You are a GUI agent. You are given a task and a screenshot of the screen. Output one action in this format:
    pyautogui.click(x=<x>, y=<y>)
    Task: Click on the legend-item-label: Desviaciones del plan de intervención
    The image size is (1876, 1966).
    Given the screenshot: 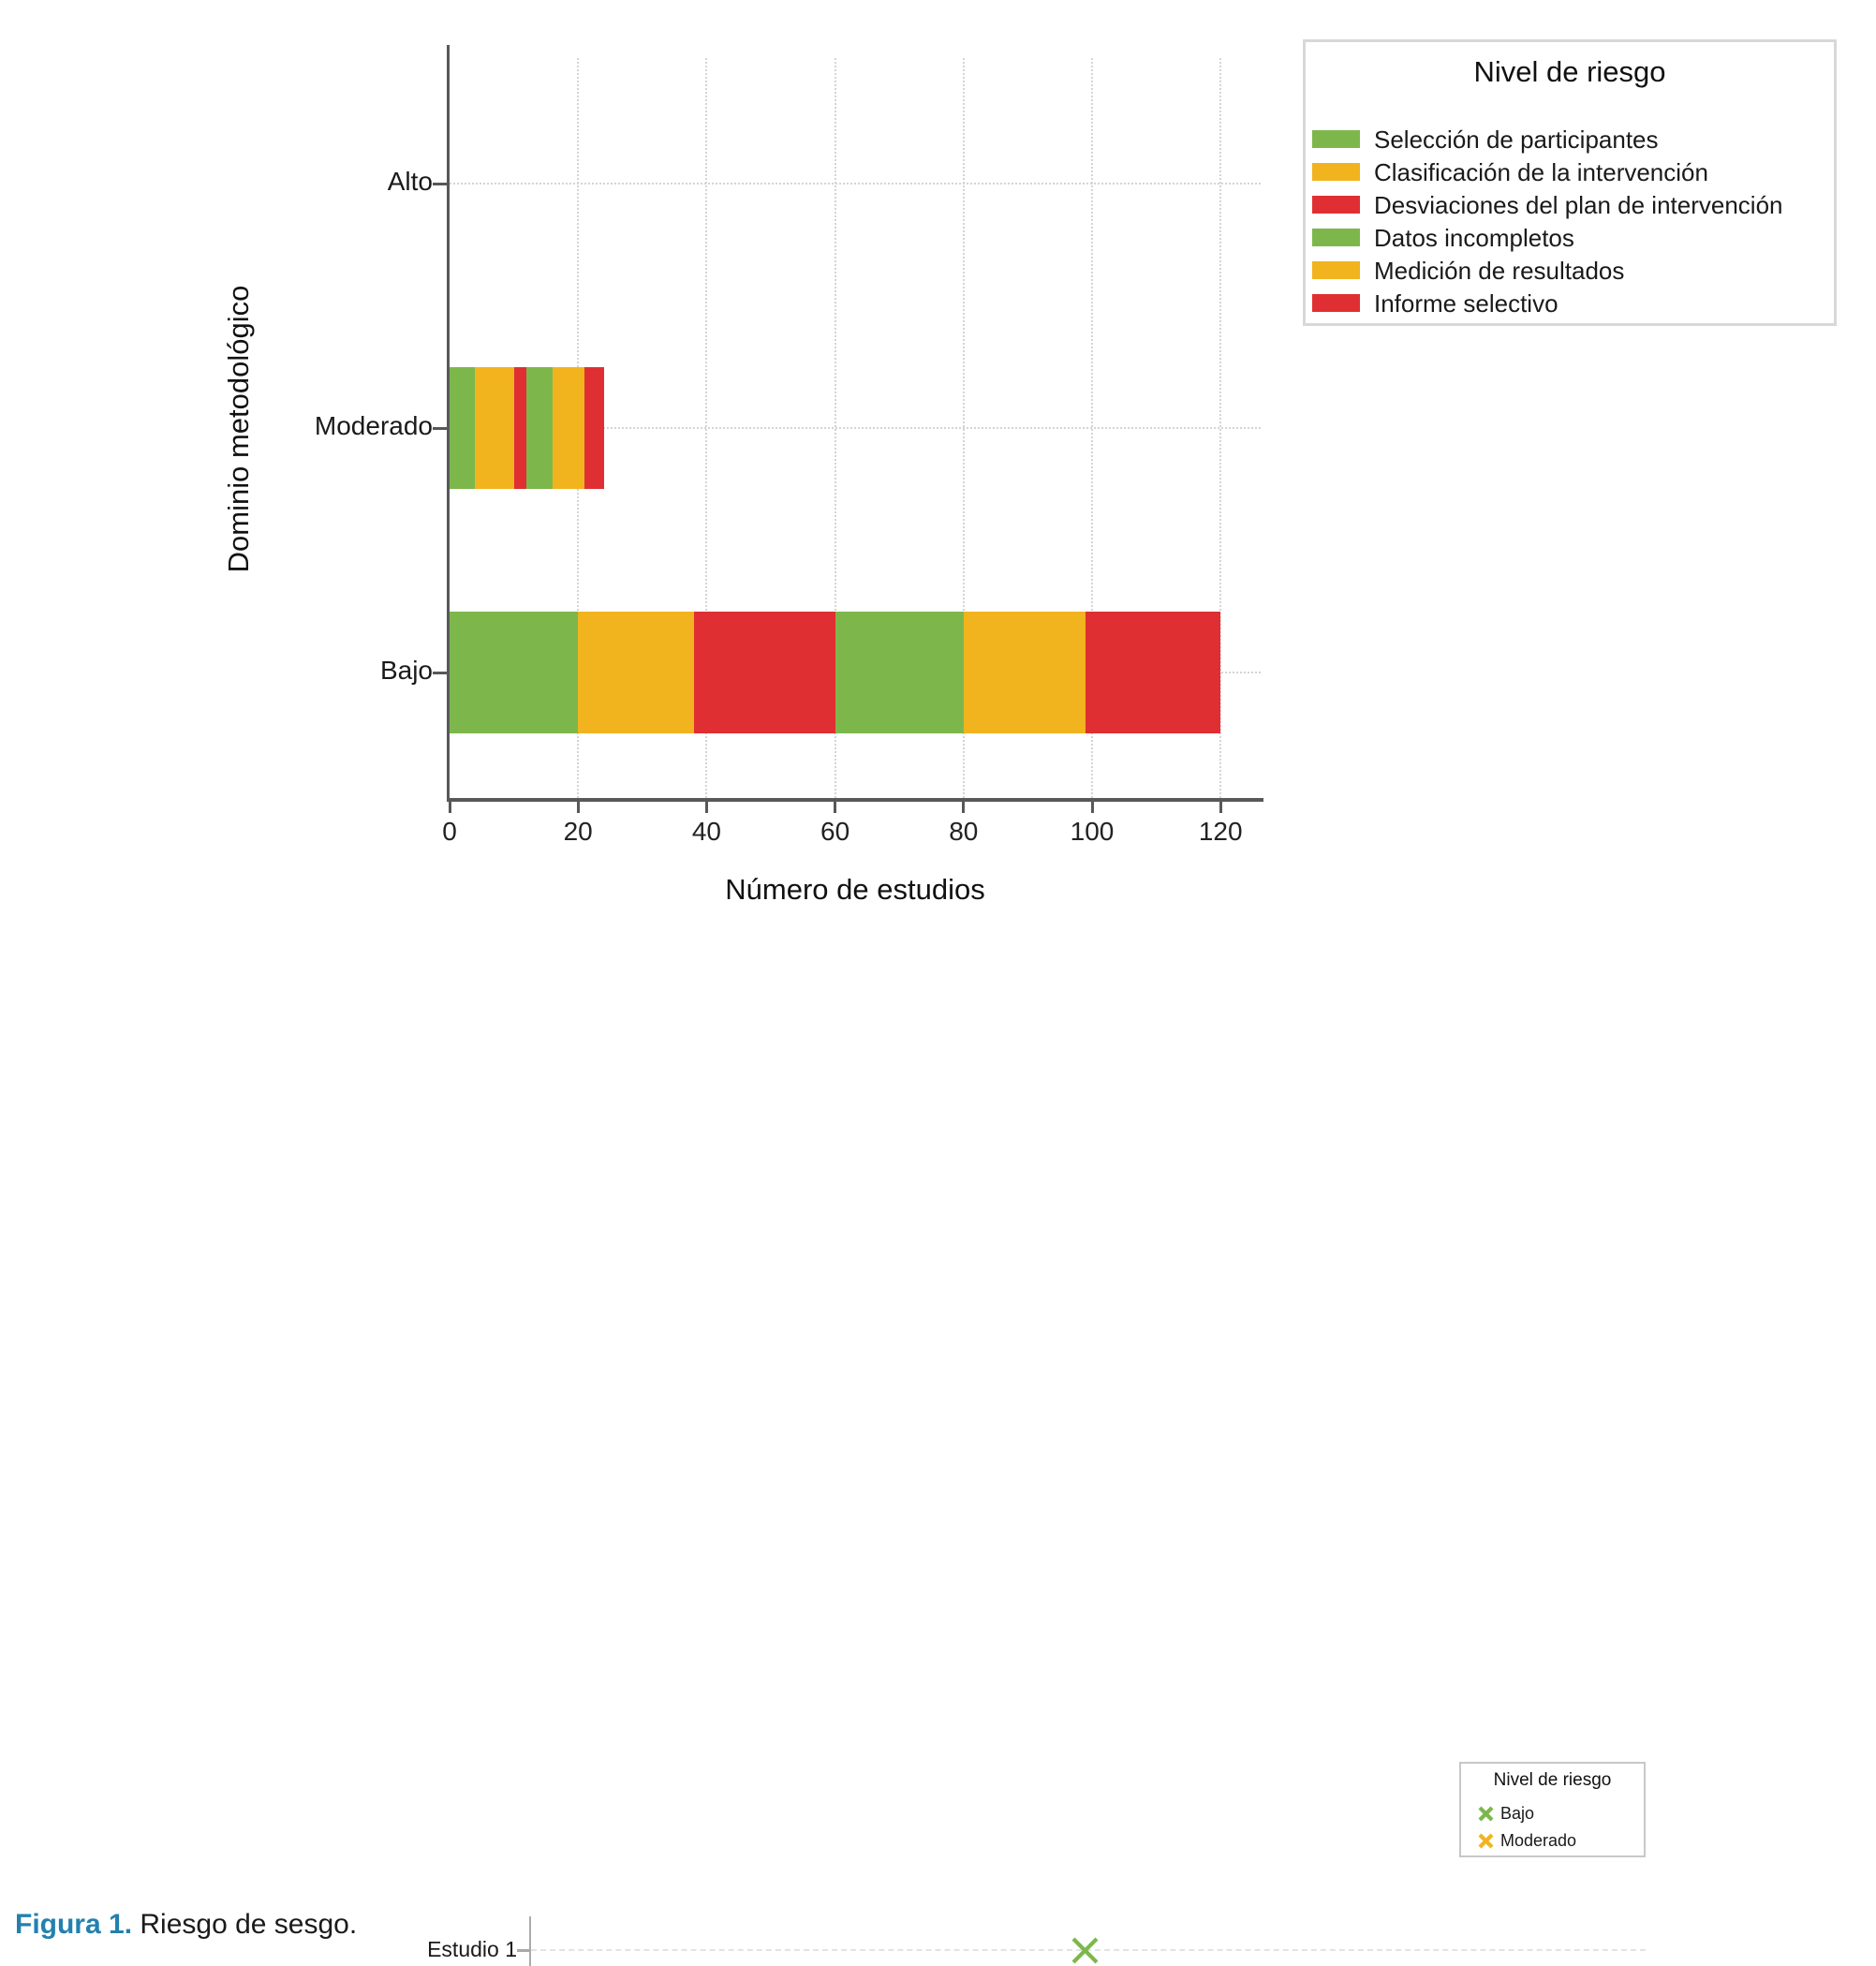 What is the action you would take?
    pyautogui.click(x=1578, y=205)
    